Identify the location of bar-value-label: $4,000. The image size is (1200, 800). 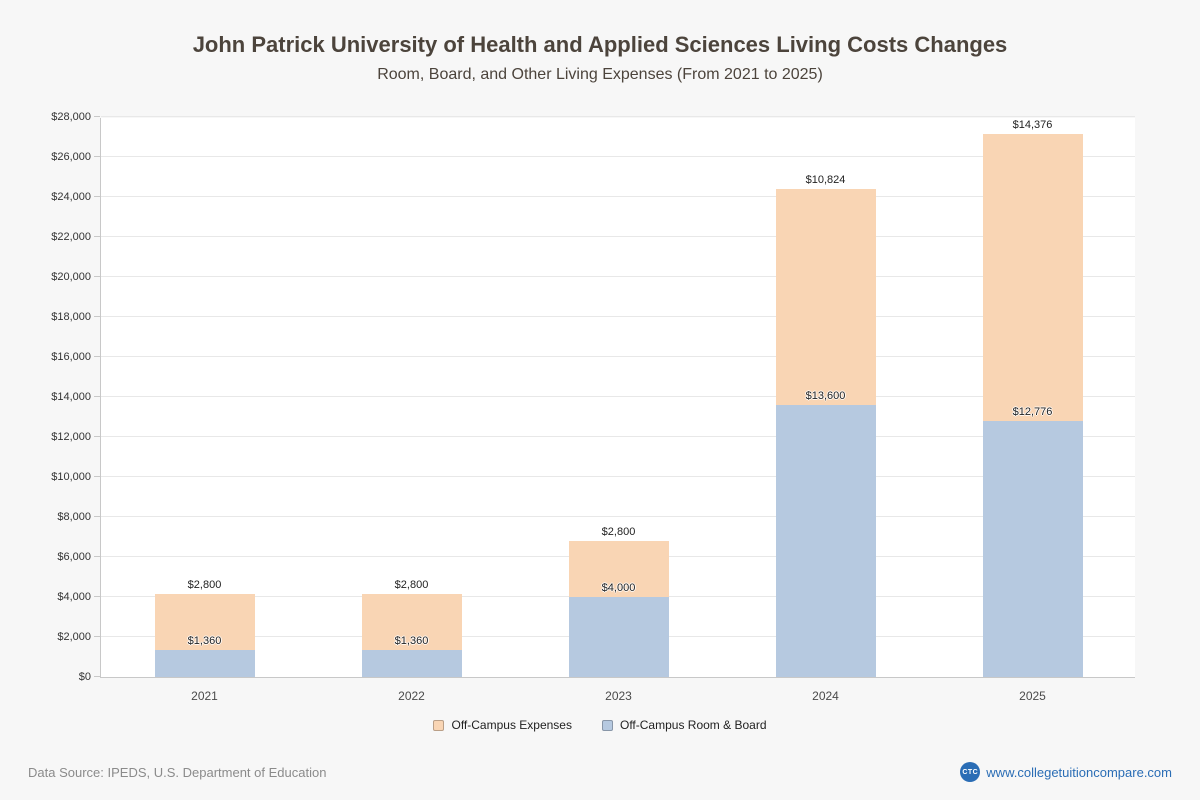
(618, 588).